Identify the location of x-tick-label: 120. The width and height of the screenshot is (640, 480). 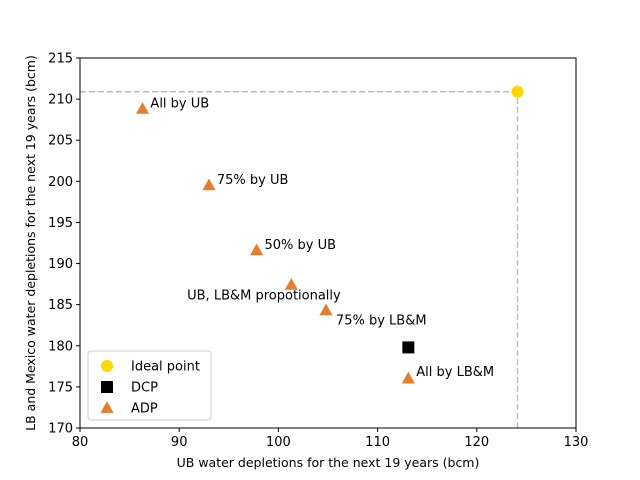
(476, 442).